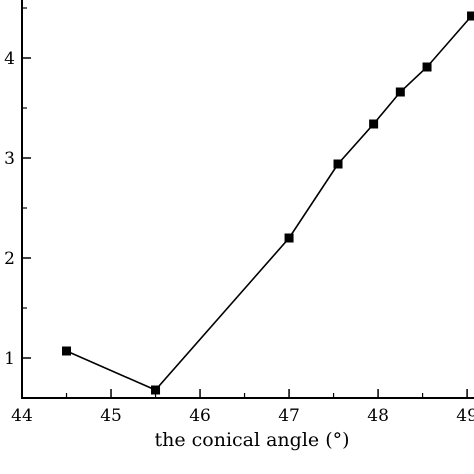 The width and height of the screenshot is (474, 474). I want to click on x-tick-label: 47, so click(289, 416).